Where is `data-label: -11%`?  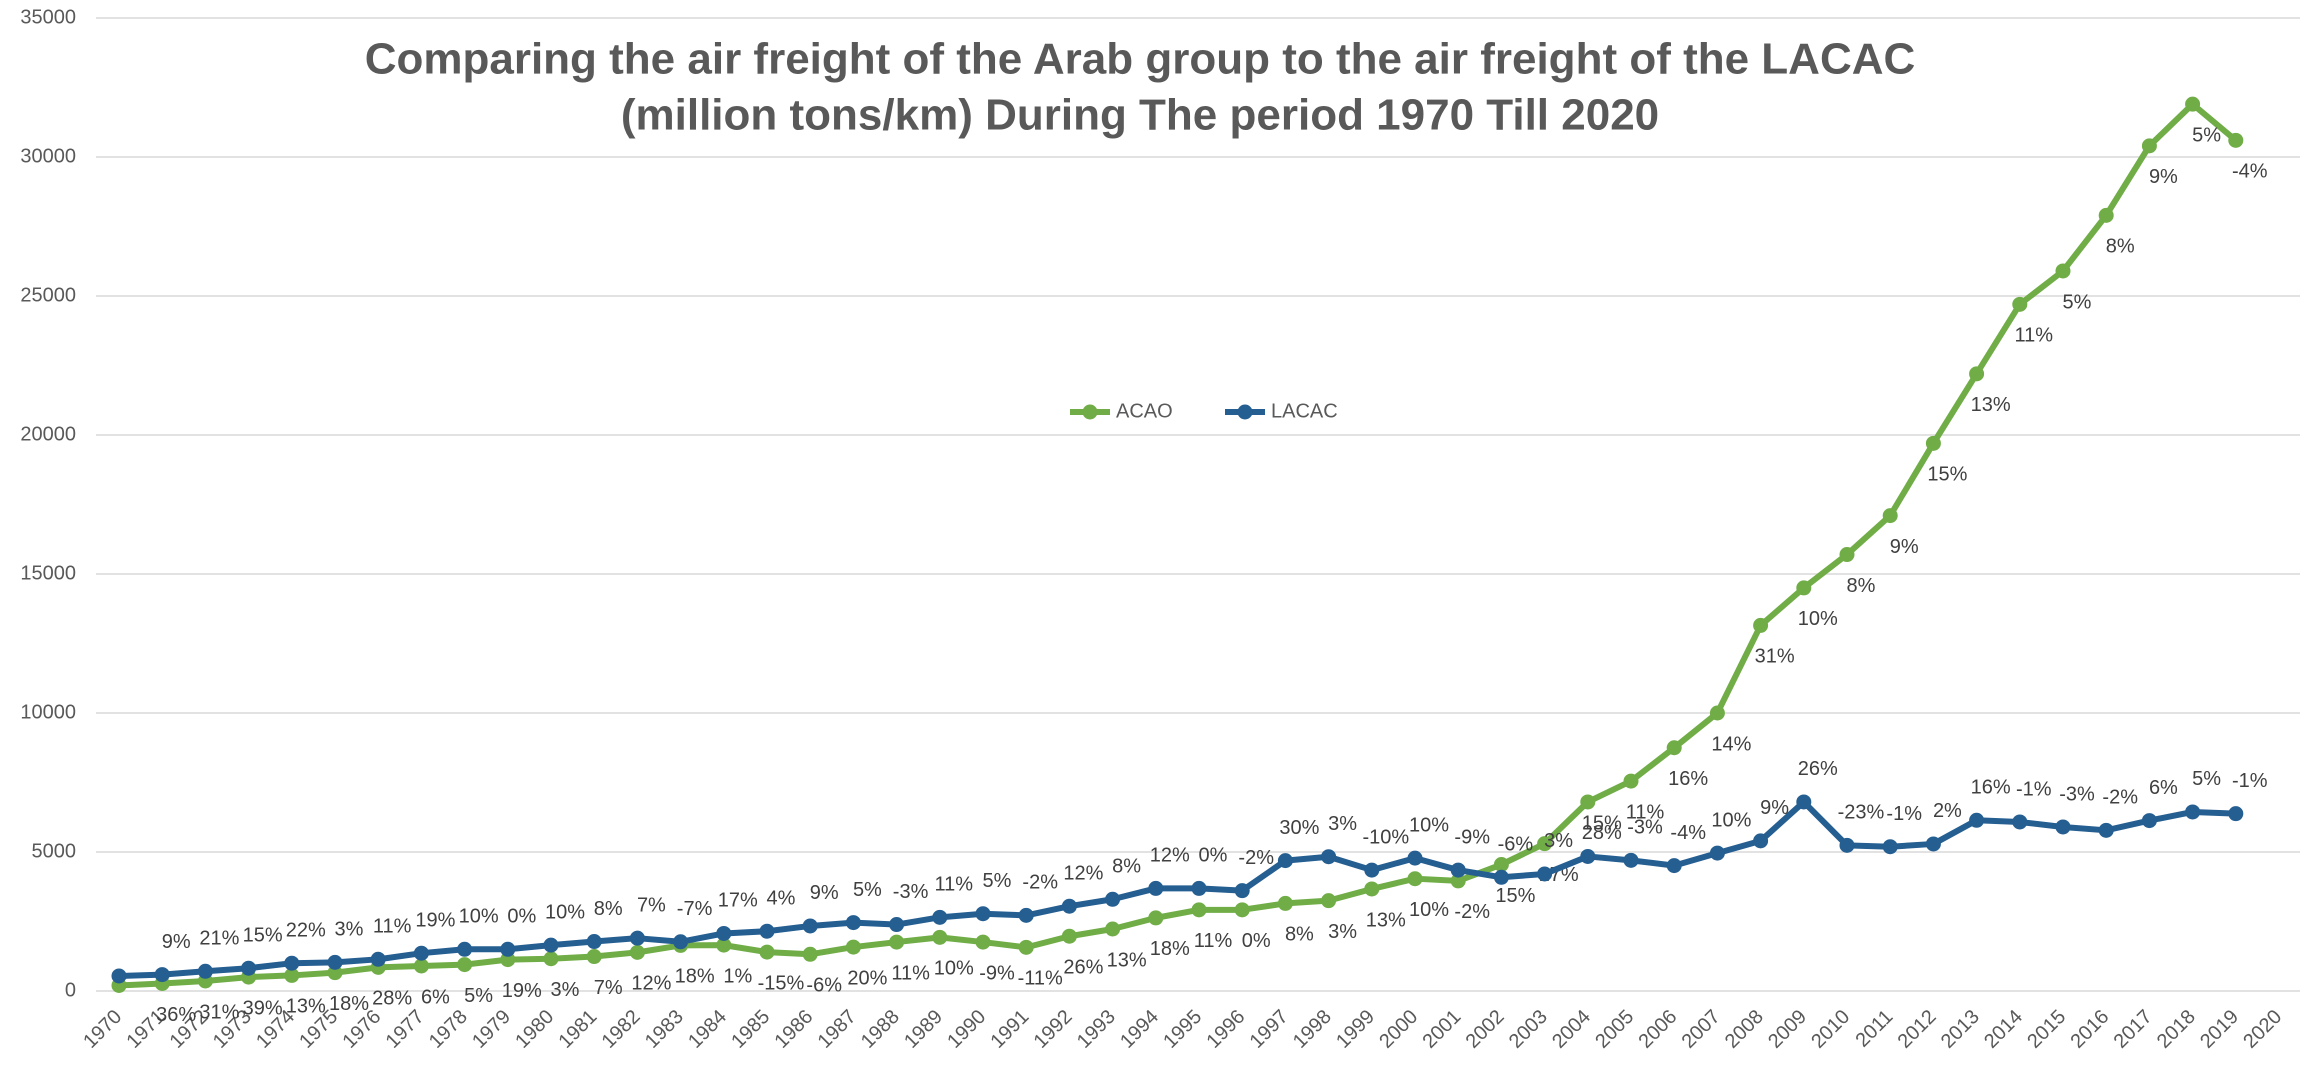 data-label: -11% is located at coordinates (1040, 979).